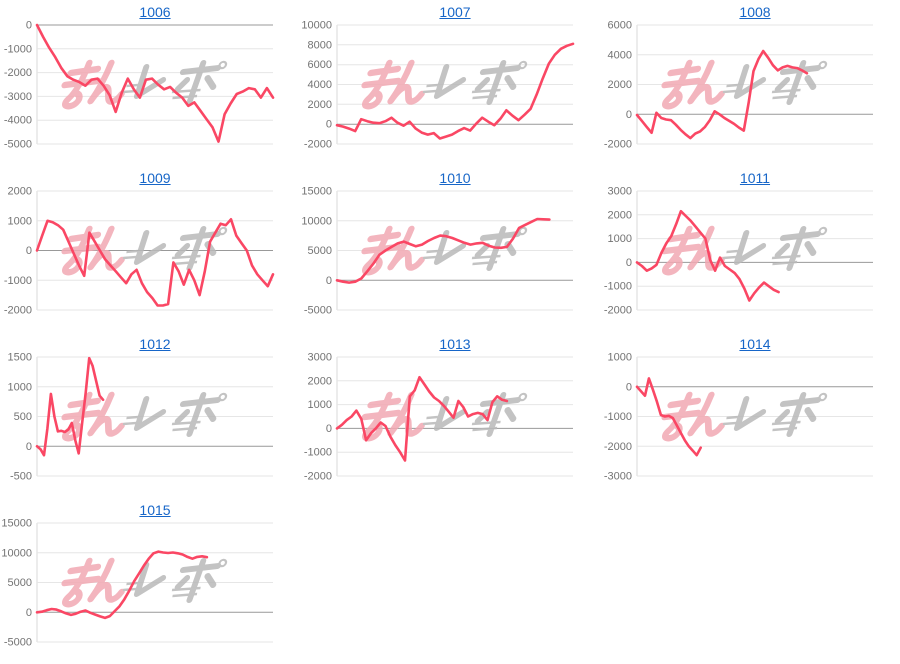  I want to click on chart-title-link: 1014, so click(755, 344).